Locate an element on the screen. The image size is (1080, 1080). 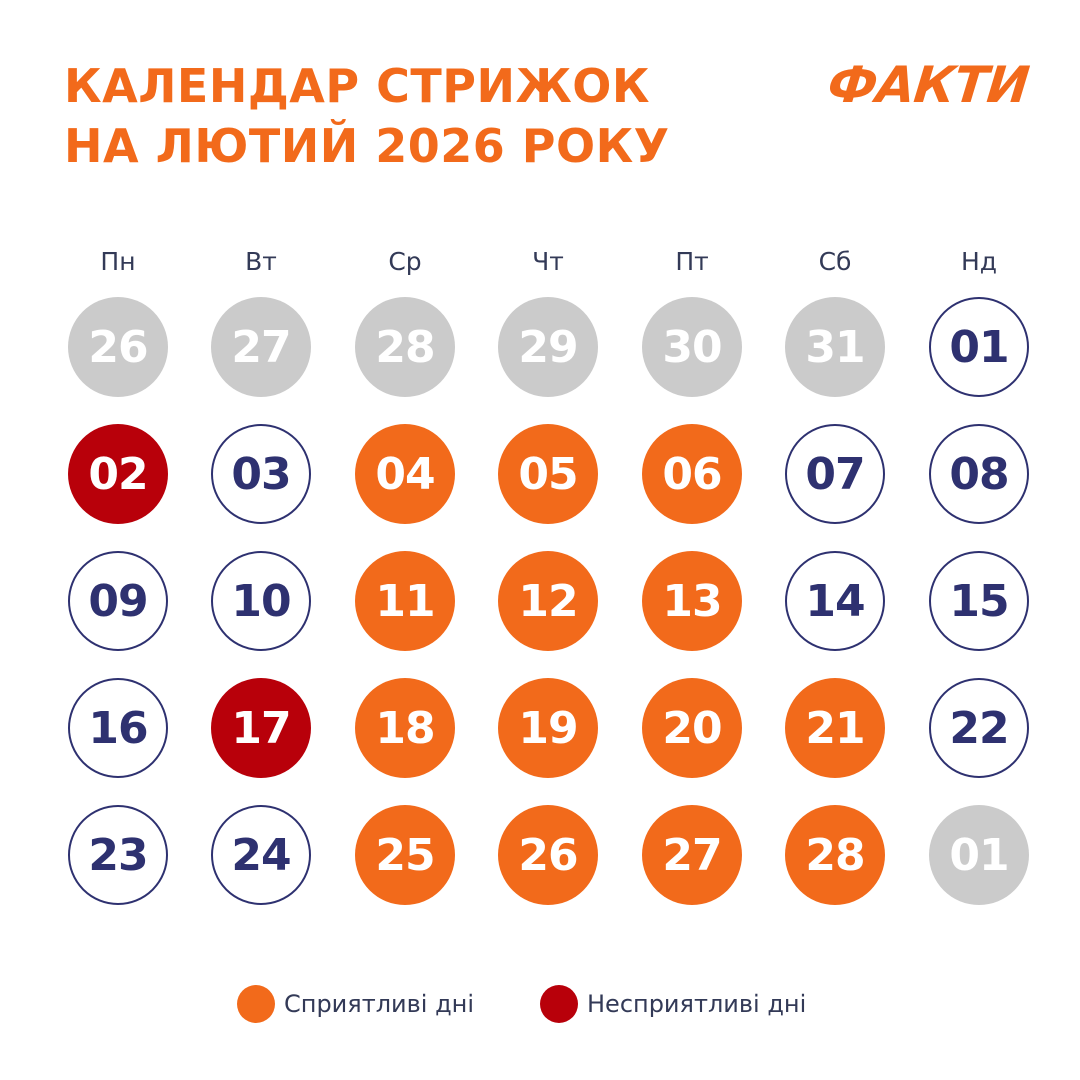
title-line-2: НА ЛЮТИЙ 2026 РОКУ is located at coordinates (367, 146).